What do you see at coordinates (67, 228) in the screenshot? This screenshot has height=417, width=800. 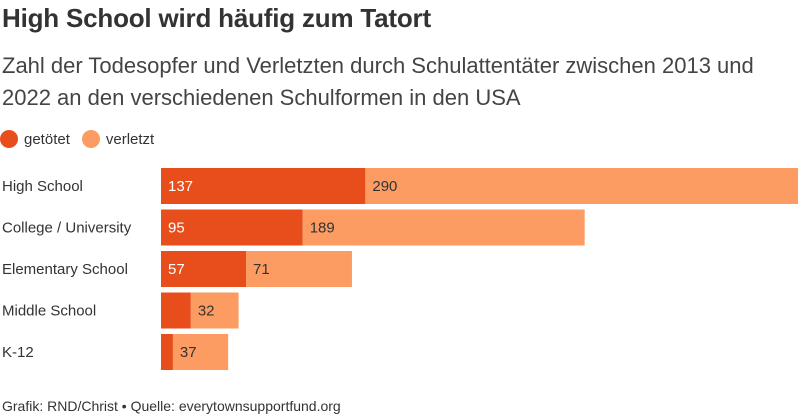 I see `category-label: College / University` at bounding box center [67, 228].